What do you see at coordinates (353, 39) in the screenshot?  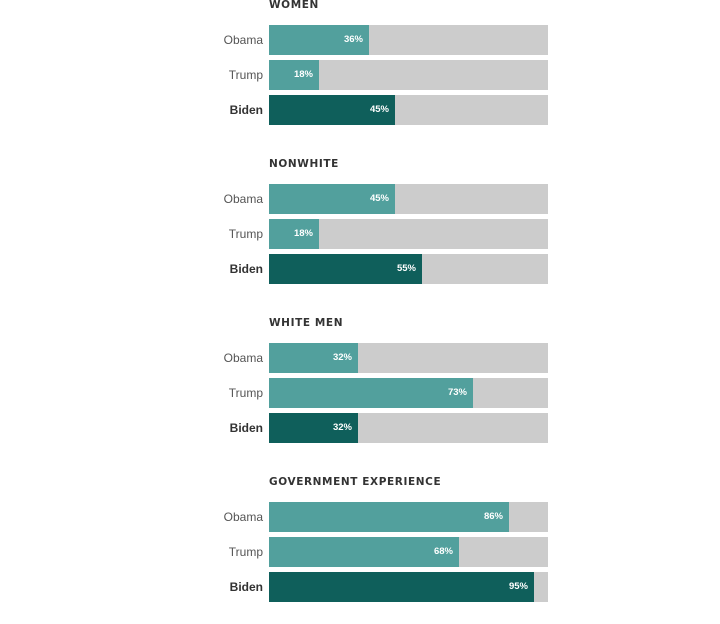 I see `data-label: 36%` at bounding box center [353, 39].